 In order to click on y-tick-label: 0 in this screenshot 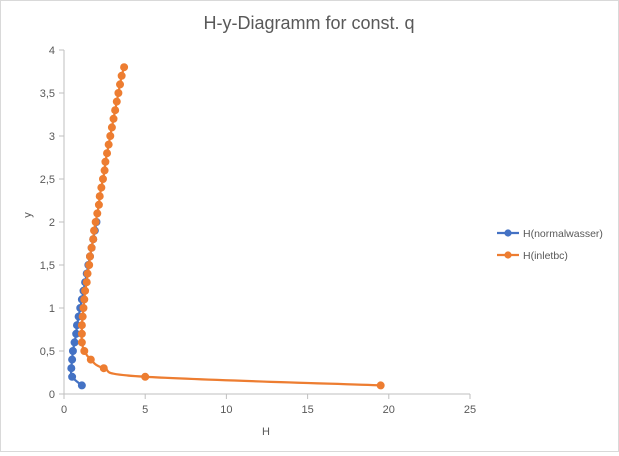, I will do `click(52, 395)`.